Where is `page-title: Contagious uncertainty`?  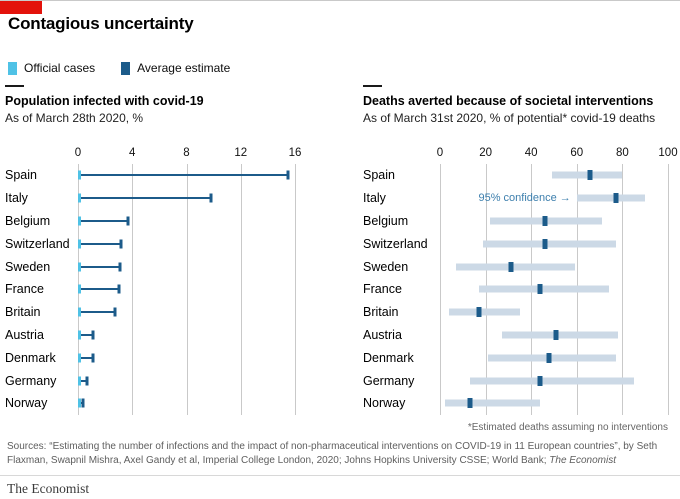 page-title: Contagious uncertainty is located at coordinates (101, 23).